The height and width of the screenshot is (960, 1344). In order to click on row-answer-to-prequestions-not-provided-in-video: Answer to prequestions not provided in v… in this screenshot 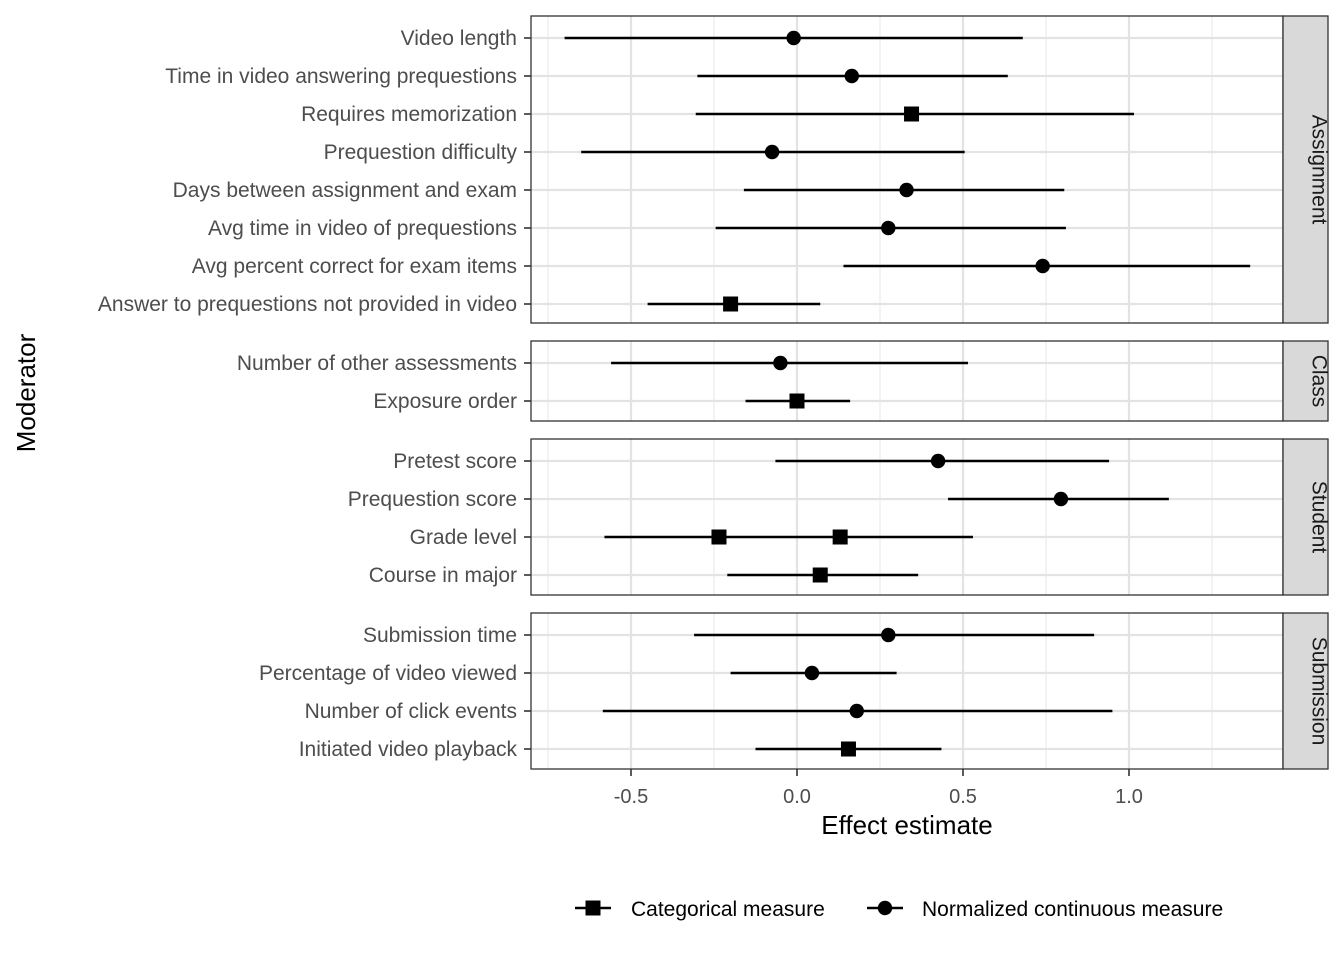, I will do `click(459, 304)`.